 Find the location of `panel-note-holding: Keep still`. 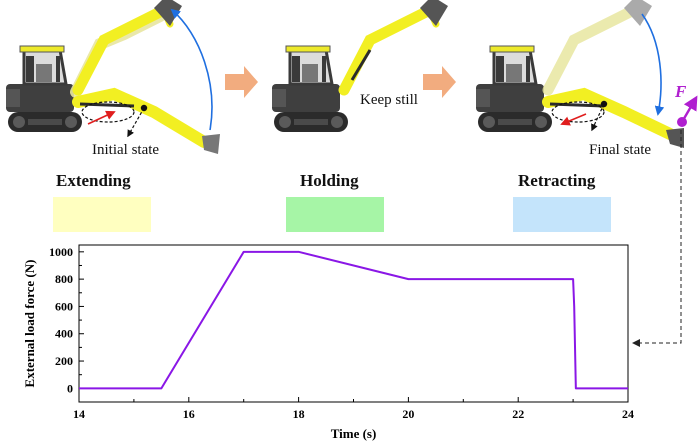

panel-note-holding: Keep still is located at coordinates (389, 100).